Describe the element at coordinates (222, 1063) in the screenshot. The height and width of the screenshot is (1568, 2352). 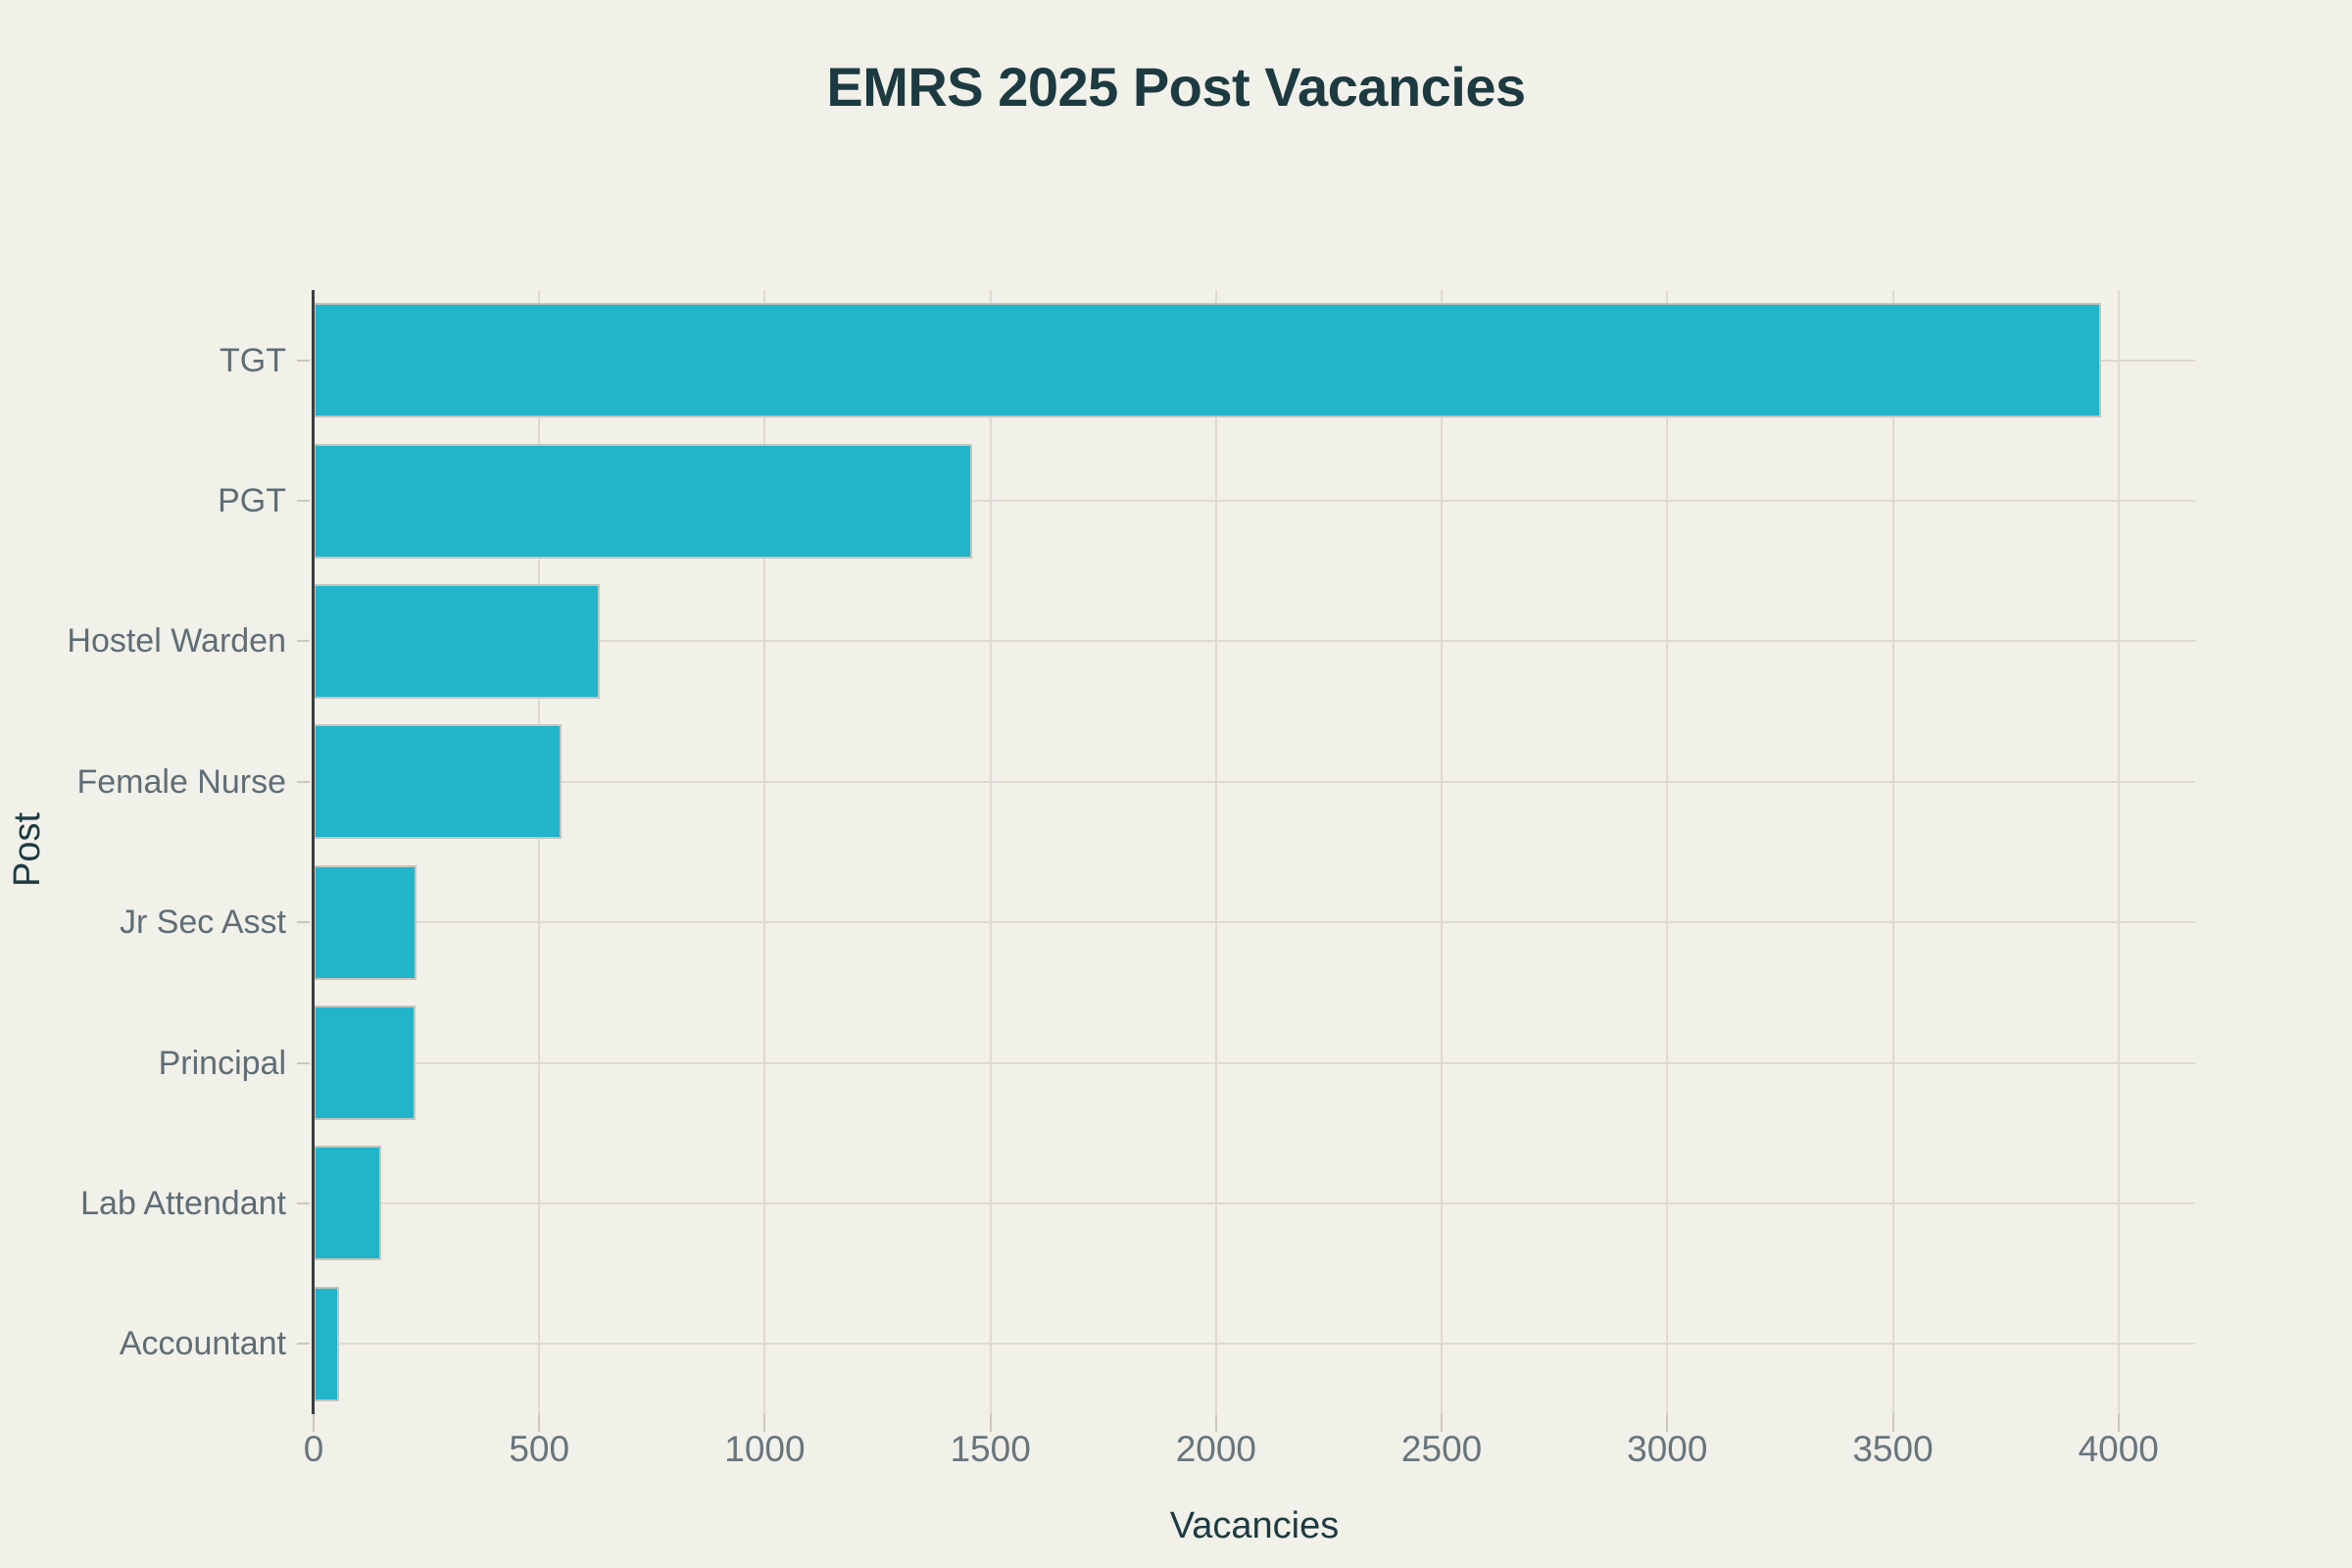
I see `category-label: Principal` at that location.